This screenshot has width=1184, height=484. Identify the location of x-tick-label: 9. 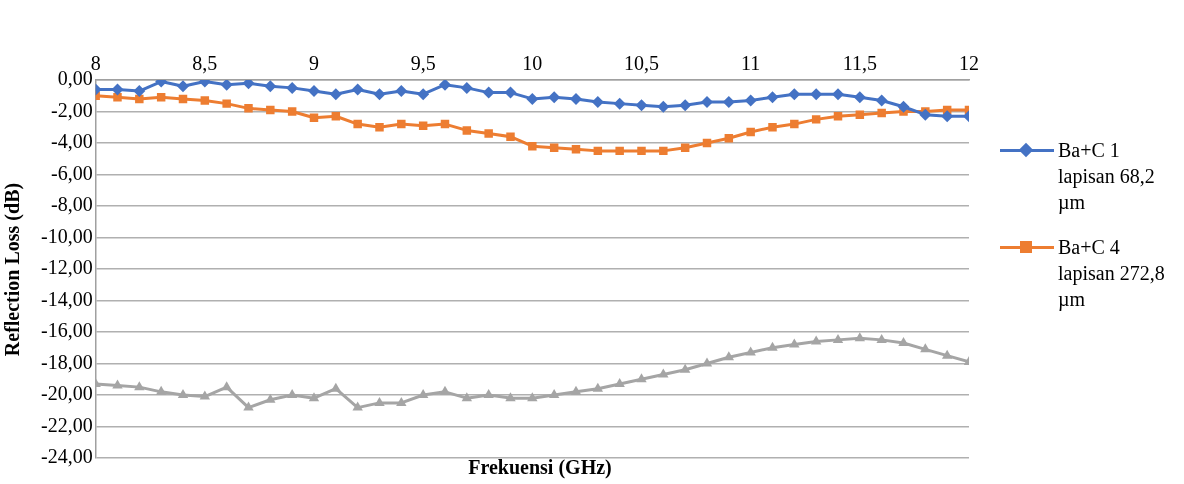
(314, 63).